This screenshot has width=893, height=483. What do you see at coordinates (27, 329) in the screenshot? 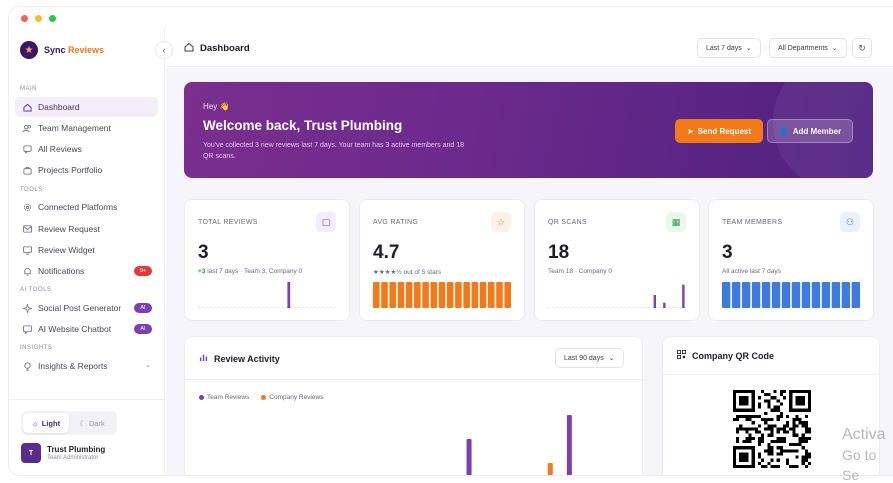
I see `chat-icon` at bounding box center [27, 329].